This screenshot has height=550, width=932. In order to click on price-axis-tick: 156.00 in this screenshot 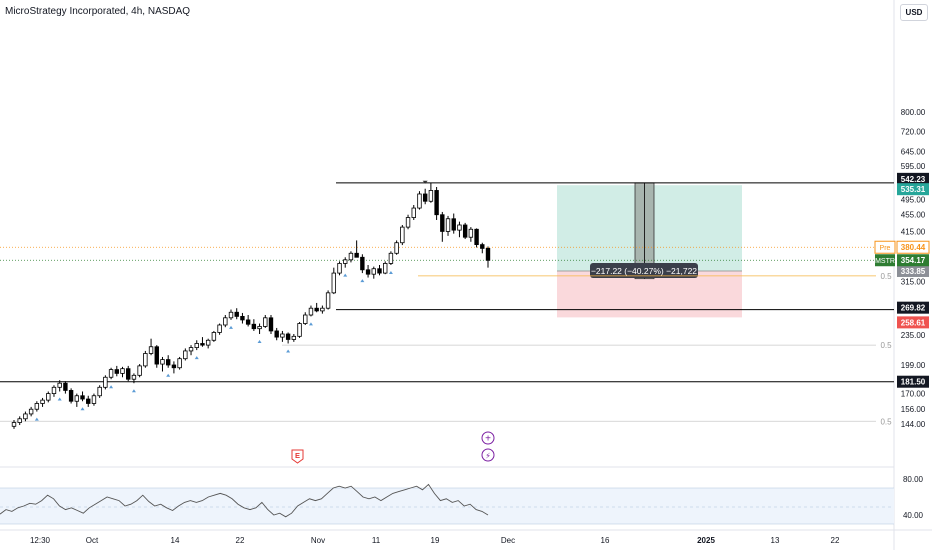, I will do `click(913, 409)`.